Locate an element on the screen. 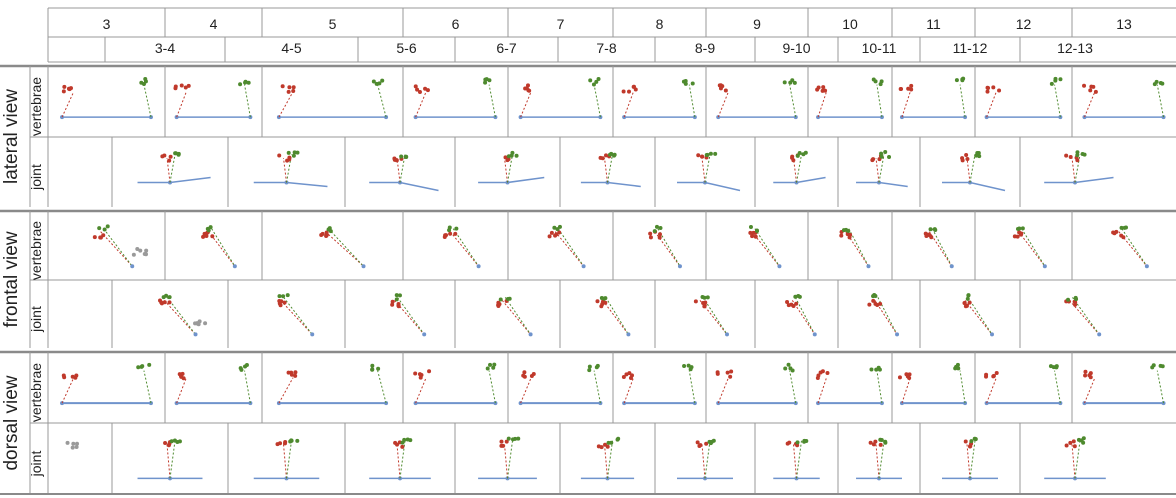 This screenshot has height=498, width=1176. joint-pair-label: 8-9 is located at coordinates (705, 48).